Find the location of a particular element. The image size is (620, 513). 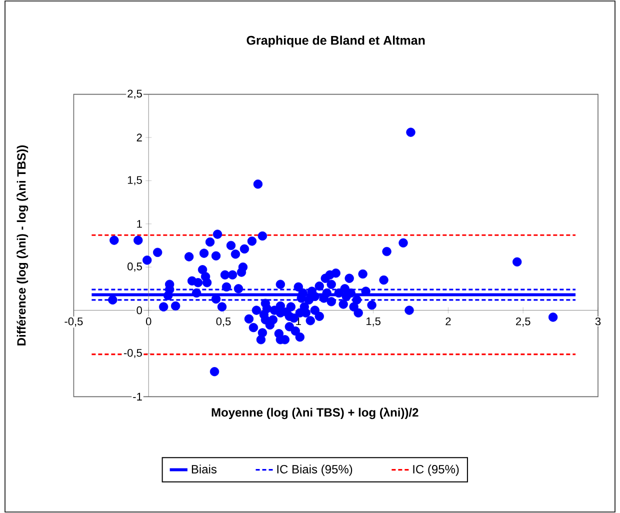

x-tick-label: 2,5 is located at coordinates (523, 322).